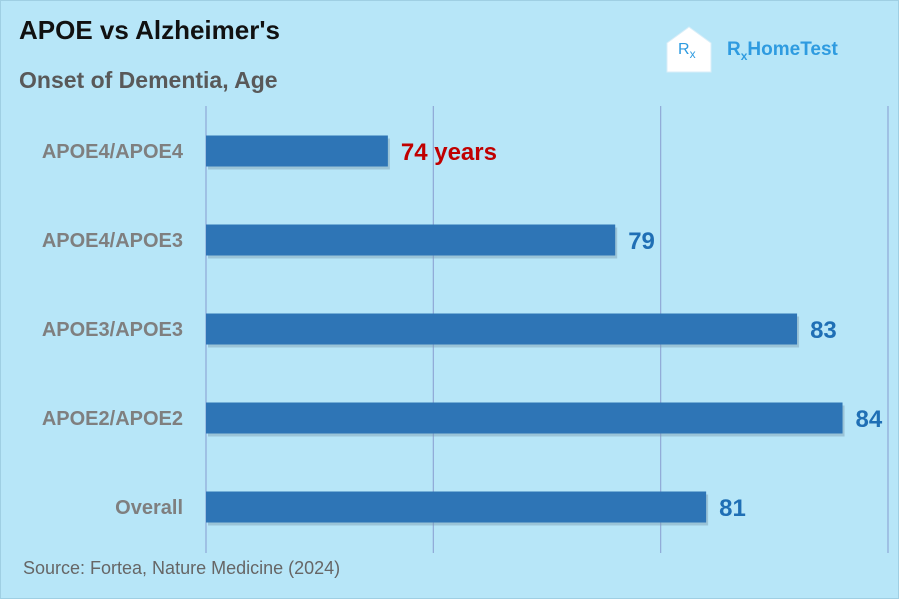 This screenshot has width=899, height=599. I want to click on category-label: APOE3/APOE3, so click(112, 330).